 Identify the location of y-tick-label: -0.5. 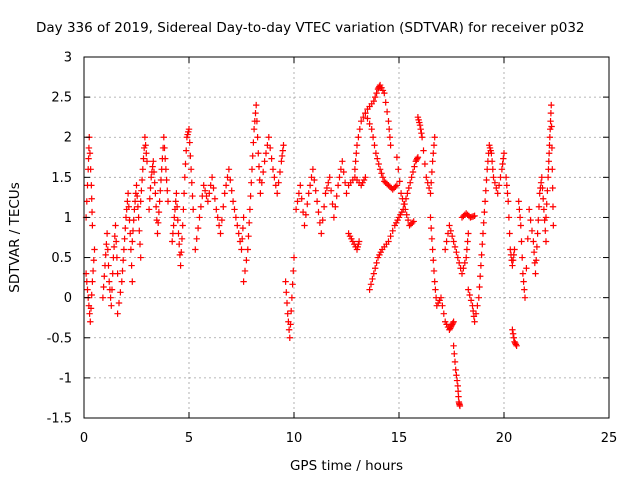
(59, 338).